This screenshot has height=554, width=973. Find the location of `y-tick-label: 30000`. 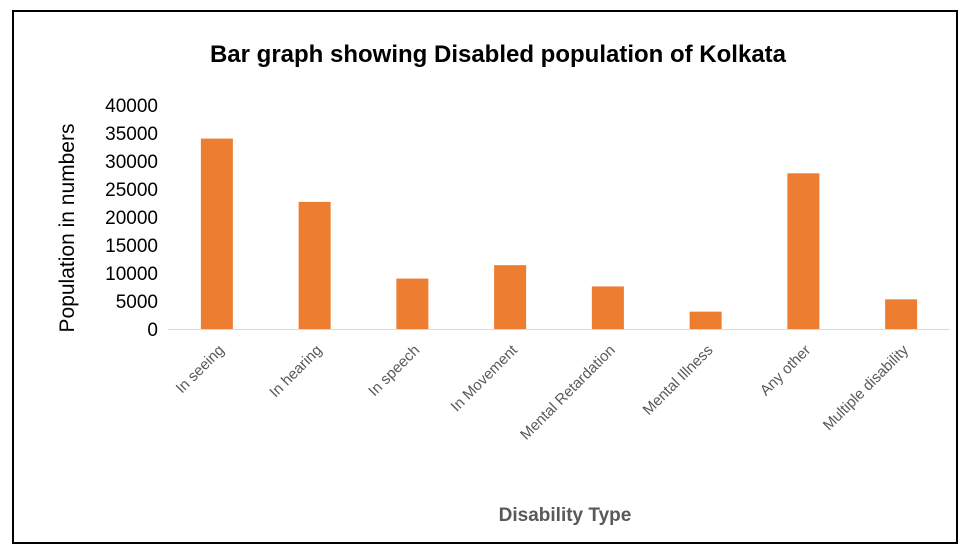

y-tick-label: 30000 is located at coordinates (131, 162).